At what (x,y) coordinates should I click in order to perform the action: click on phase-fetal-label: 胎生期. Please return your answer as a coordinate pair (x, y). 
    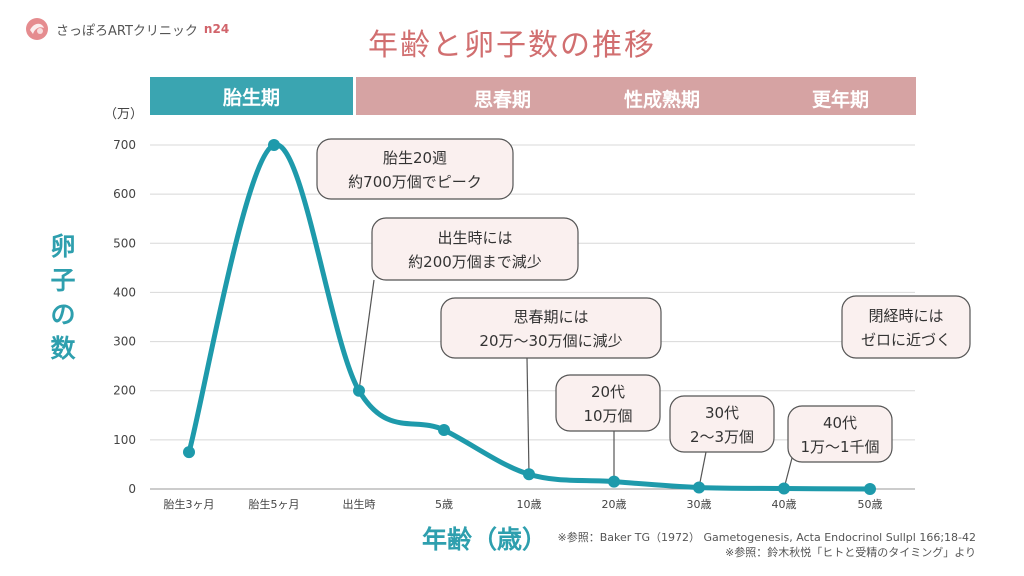
    Looking at the image, I should click on (251, 97).